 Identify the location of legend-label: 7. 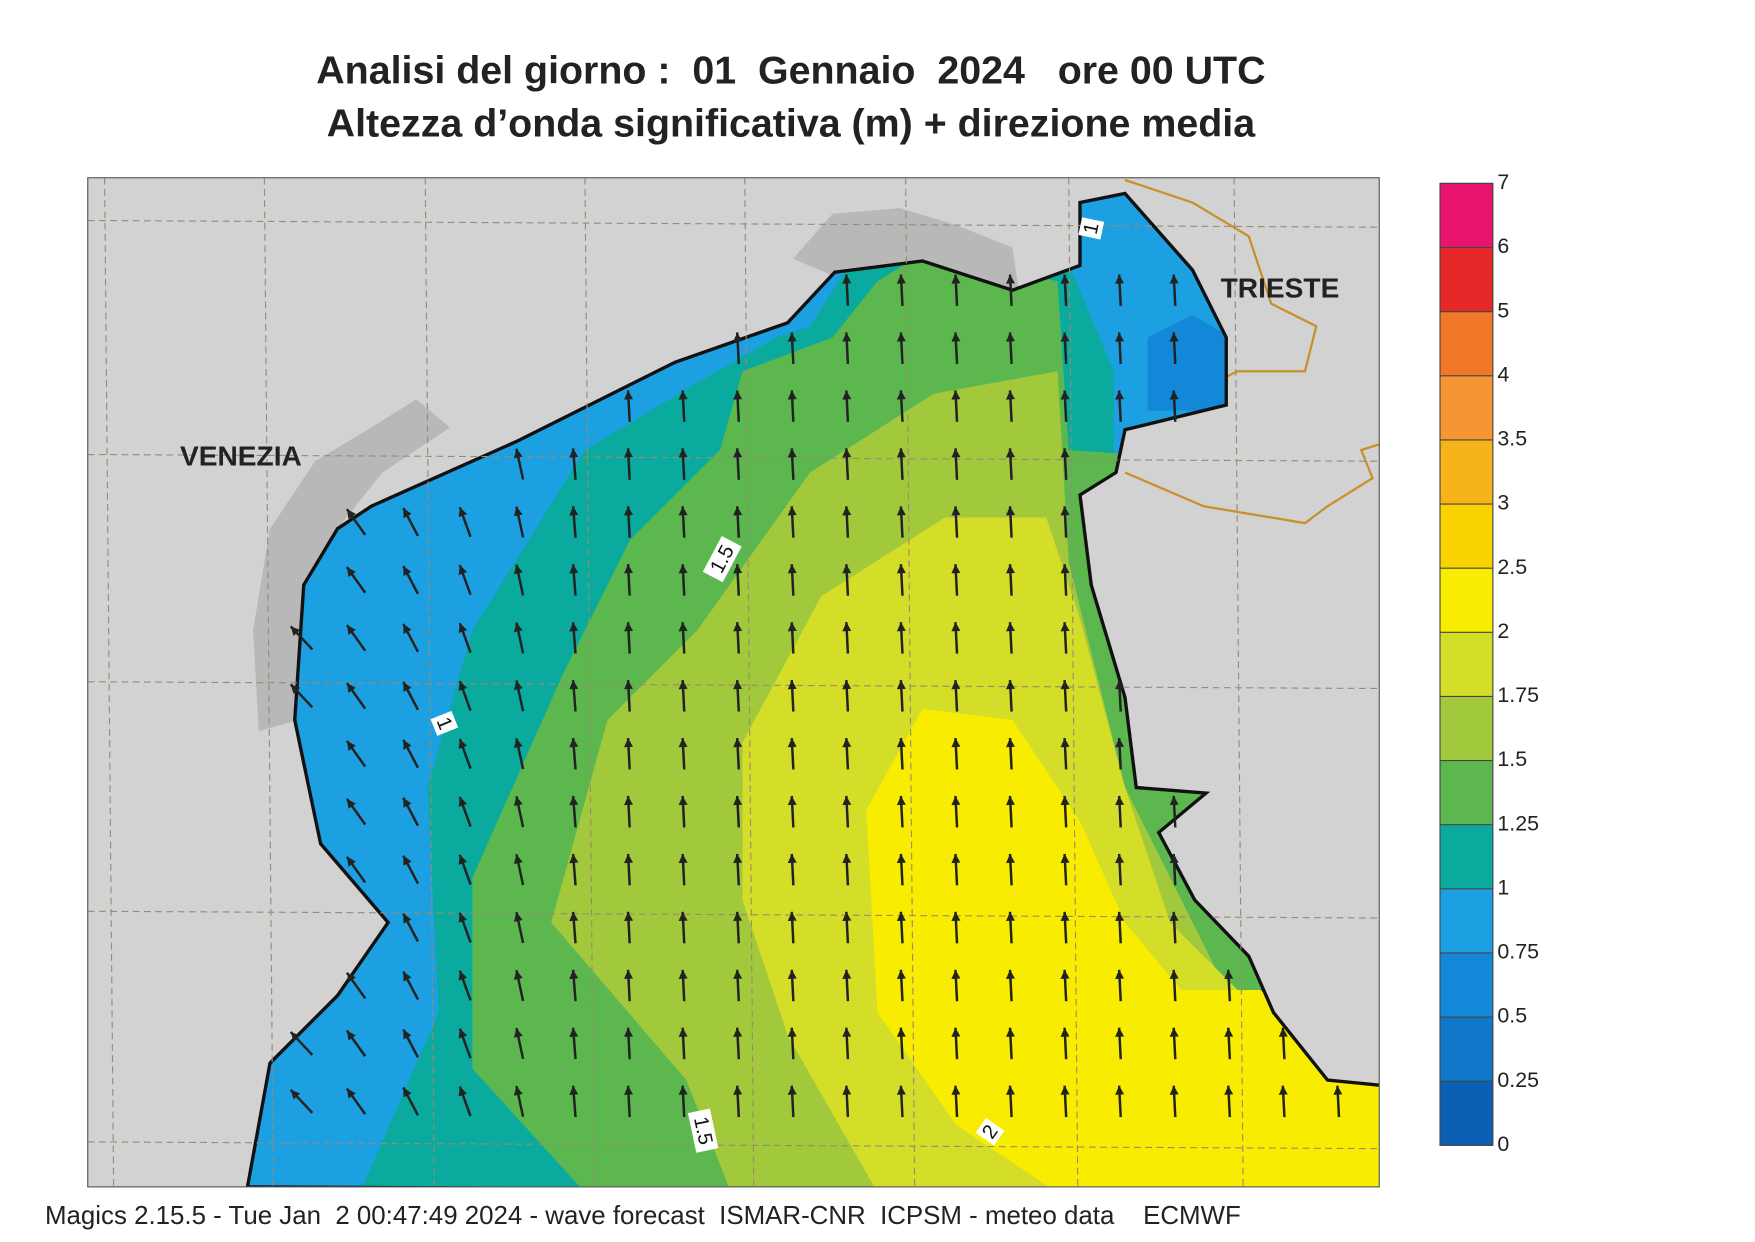
(1503, 182).